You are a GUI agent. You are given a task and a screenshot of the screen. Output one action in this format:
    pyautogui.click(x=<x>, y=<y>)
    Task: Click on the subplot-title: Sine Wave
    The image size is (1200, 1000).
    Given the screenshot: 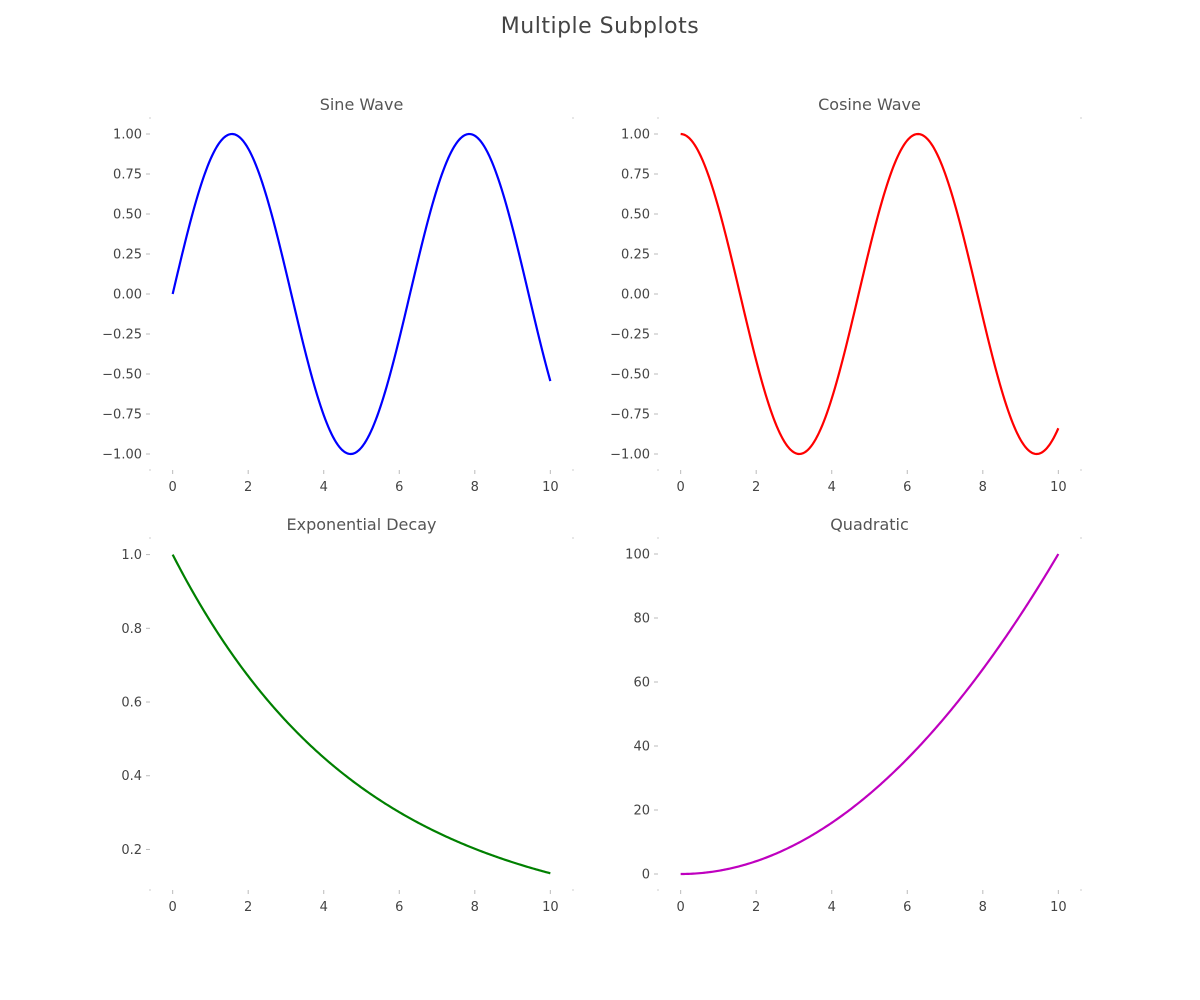 What is the action you would take?
    pyautogui.click(x=362, y=104)
    